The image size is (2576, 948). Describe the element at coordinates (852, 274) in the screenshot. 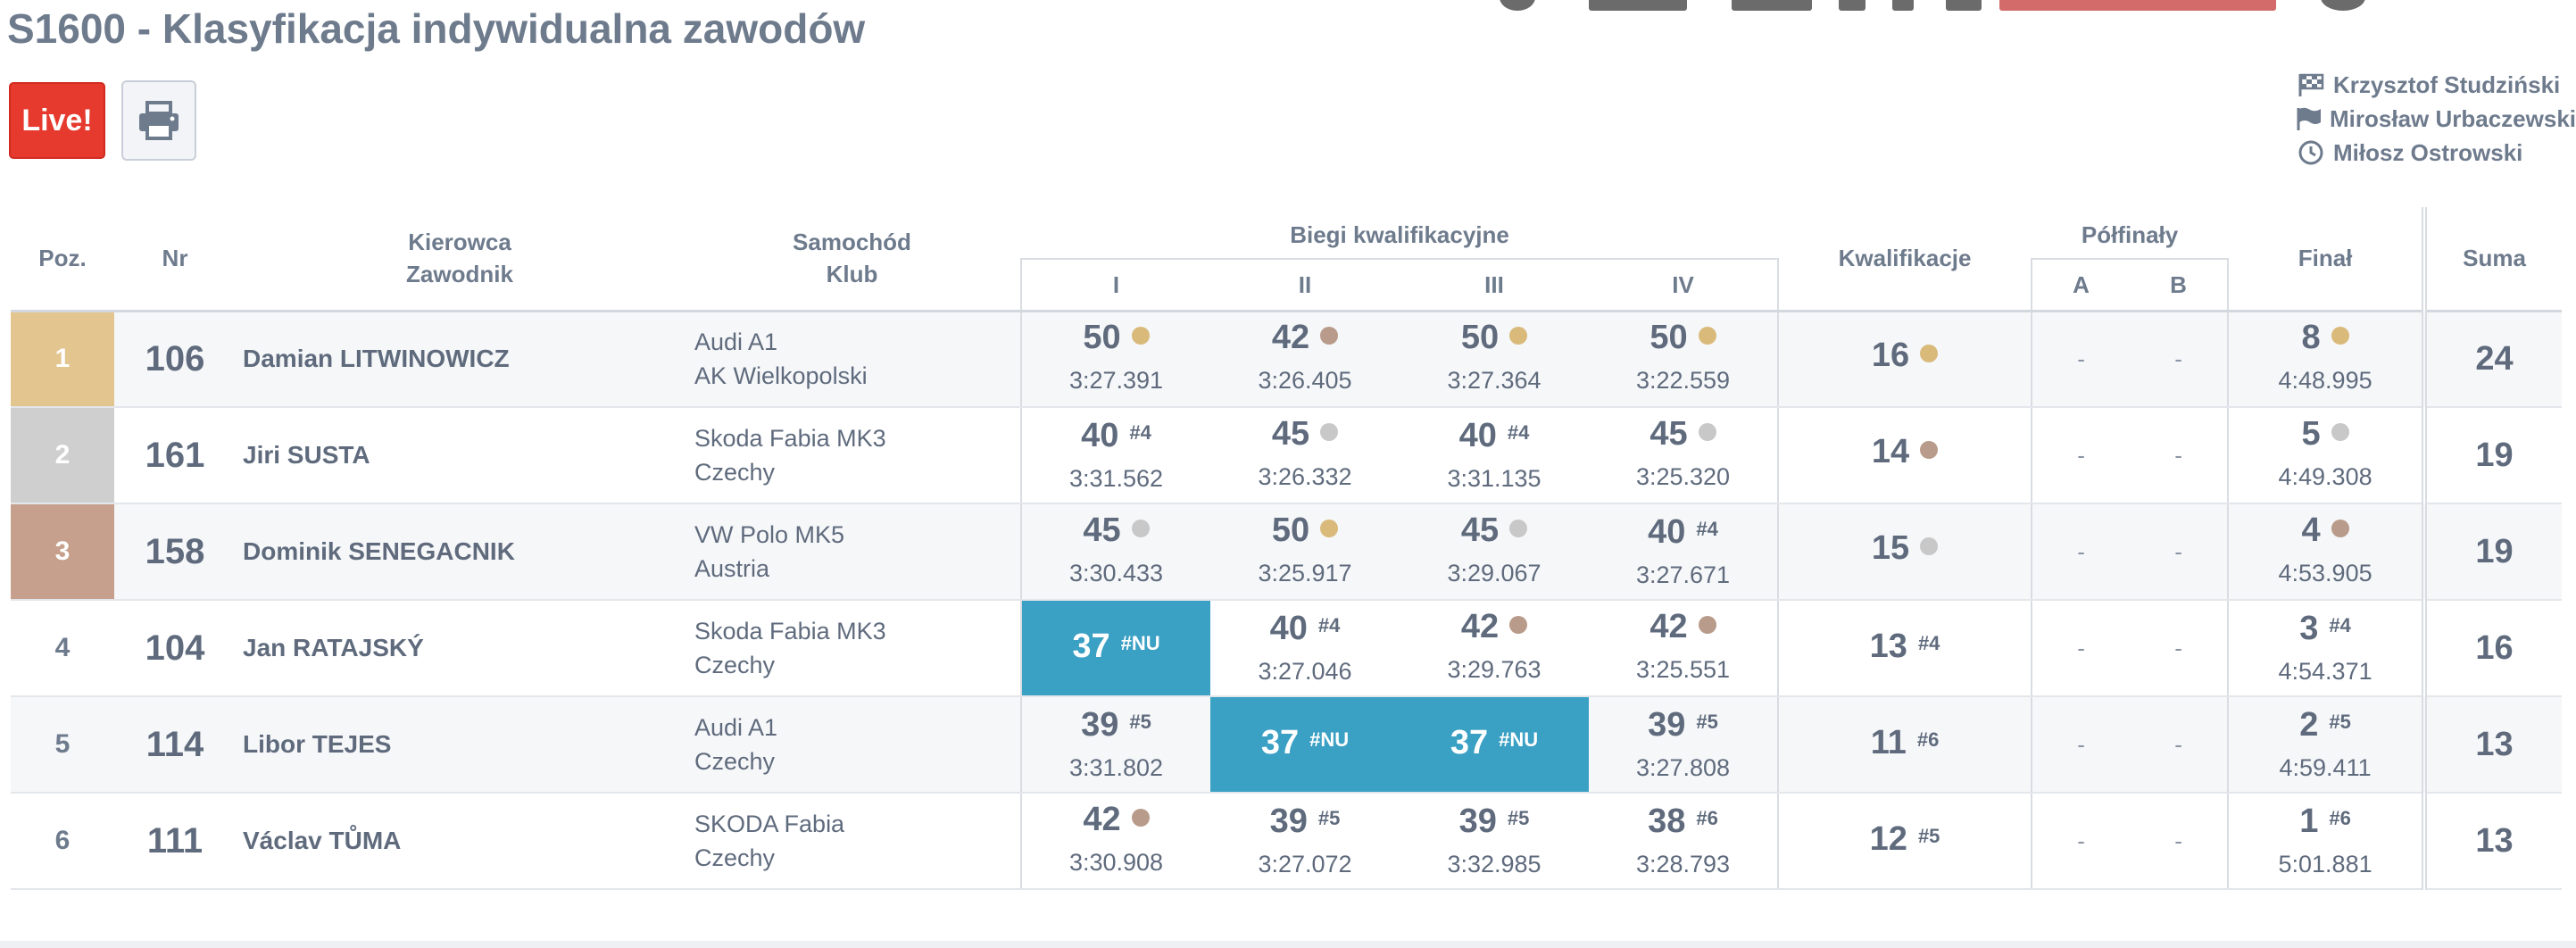

I see `header-car-line2: Klub` at that location.